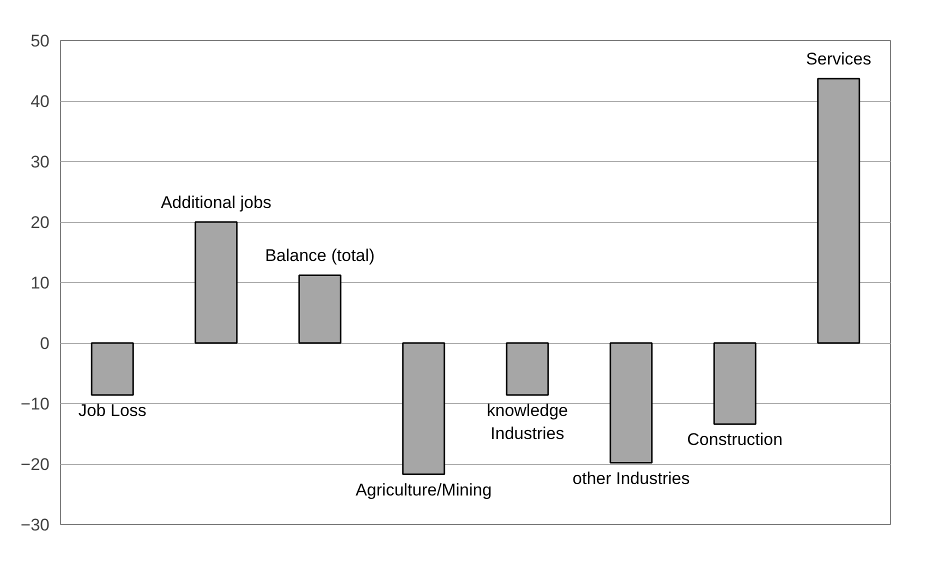 The height and width of the screenshot is (568, 934). Describe the element at coordinates (424, 490) in the screenshot. I see `x-tick-label: Agriculture/Mining` at that location.